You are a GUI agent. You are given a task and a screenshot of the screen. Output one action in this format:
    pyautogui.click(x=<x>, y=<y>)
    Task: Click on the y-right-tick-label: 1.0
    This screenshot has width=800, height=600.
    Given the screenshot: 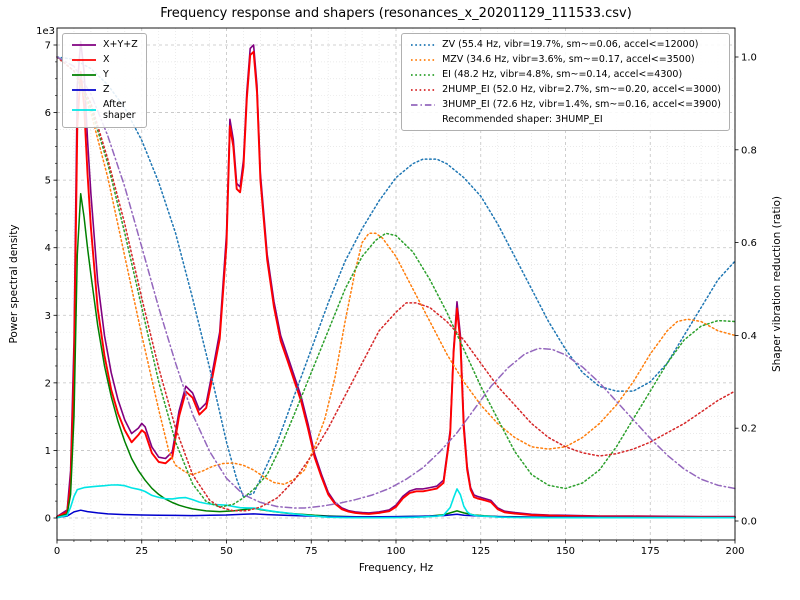 What is the action you would take?
    pyautogui.click(x=749, y=58)
    